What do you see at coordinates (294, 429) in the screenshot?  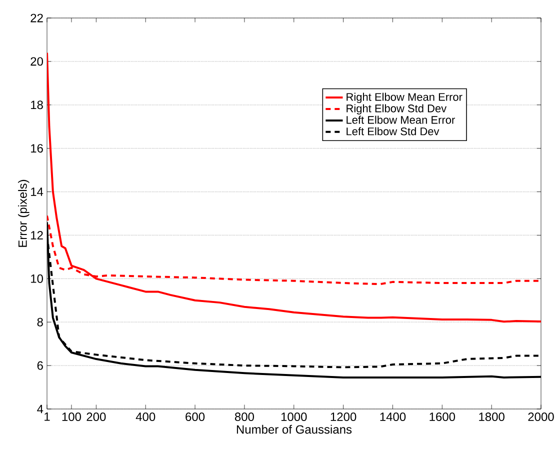 I see `x-axis-title: Number of Gaussians` at bounding box center [294, 429].